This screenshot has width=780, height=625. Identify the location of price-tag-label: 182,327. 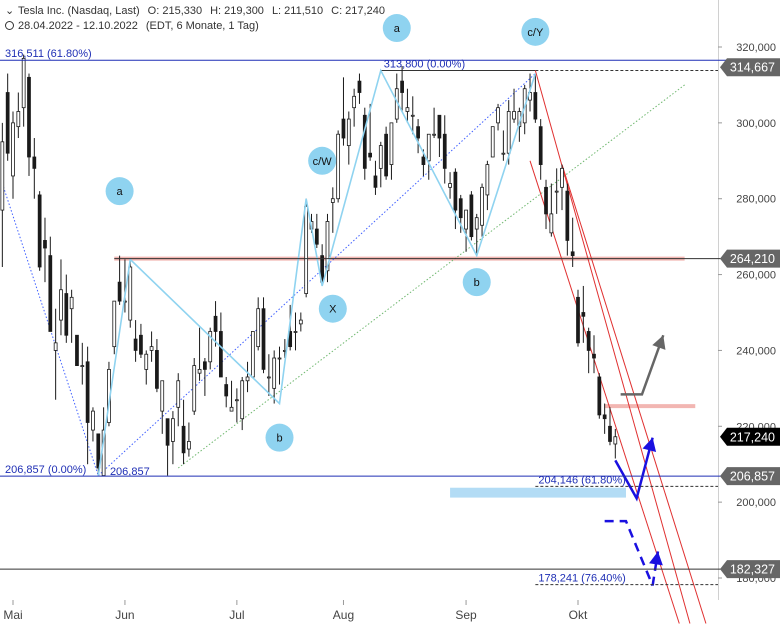
(752, 570).